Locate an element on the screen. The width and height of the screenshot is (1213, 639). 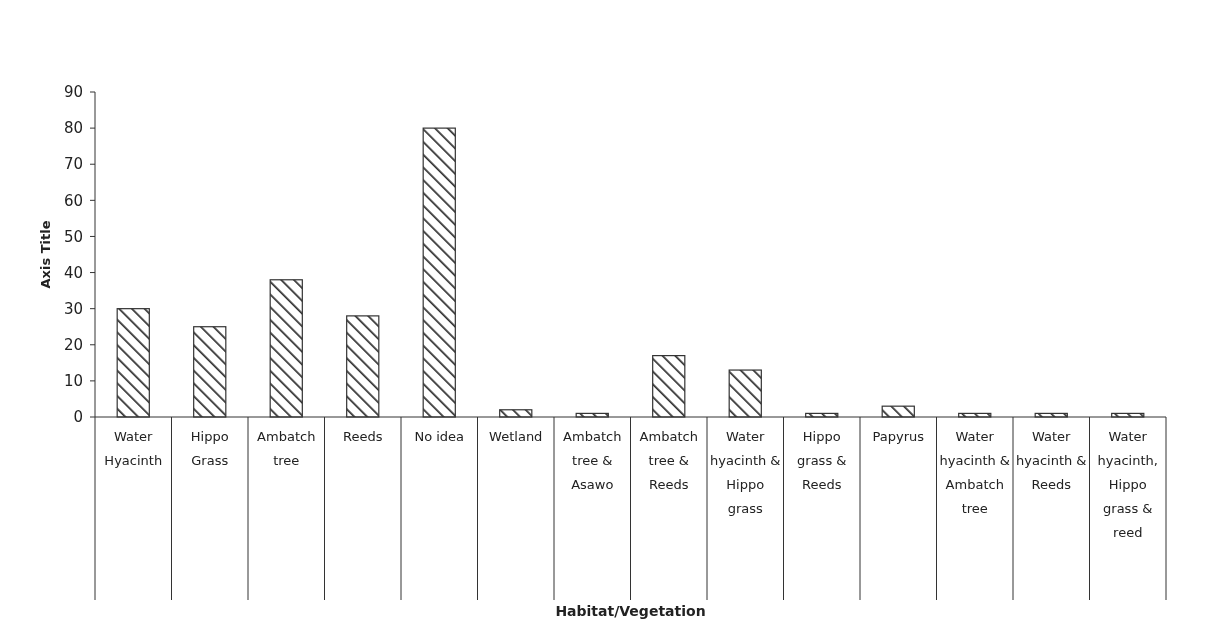
y-tick-label: 50 is located at coordinates (73, 236).